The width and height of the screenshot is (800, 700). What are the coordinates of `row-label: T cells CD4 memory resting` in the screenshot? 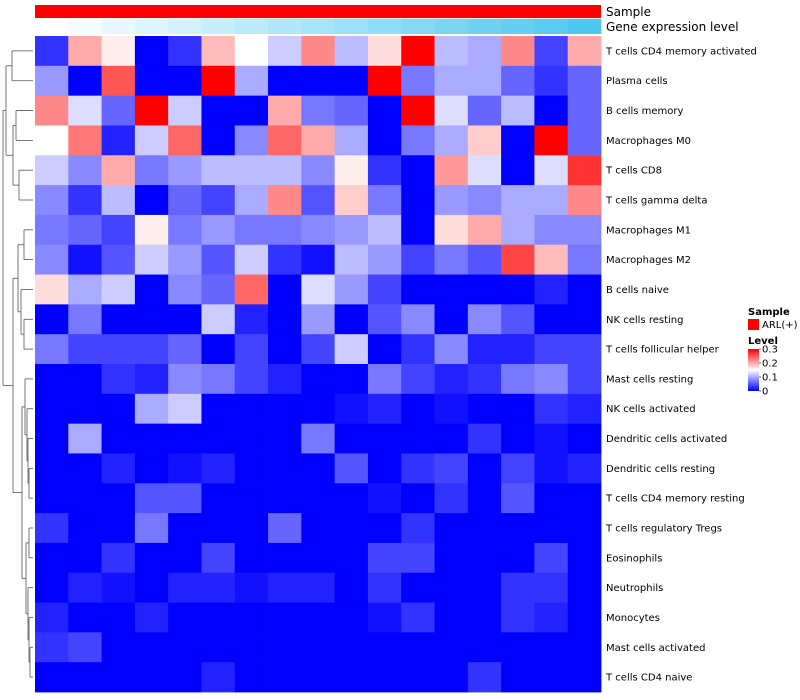 It's located at (675, 499).